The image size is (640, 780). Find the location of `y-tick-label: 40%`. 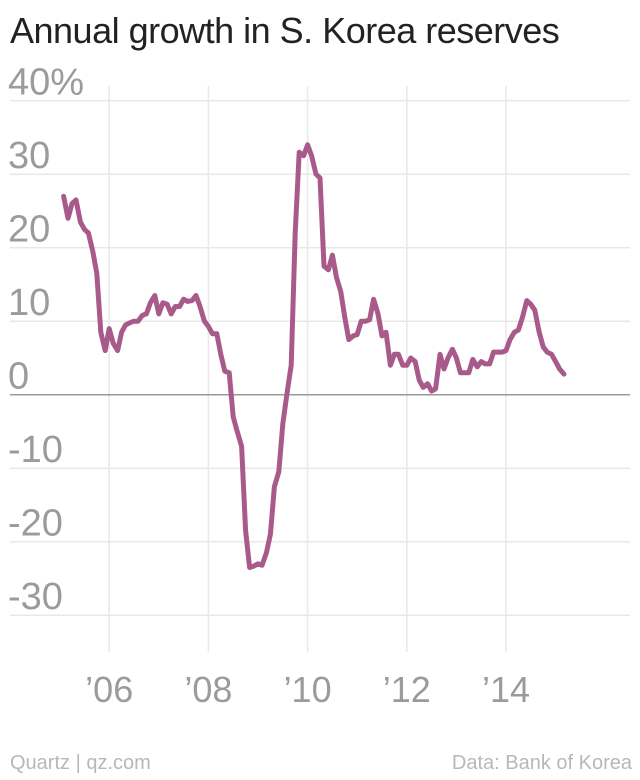

y-tick-label: 40% is located at coordinates (46, 83).